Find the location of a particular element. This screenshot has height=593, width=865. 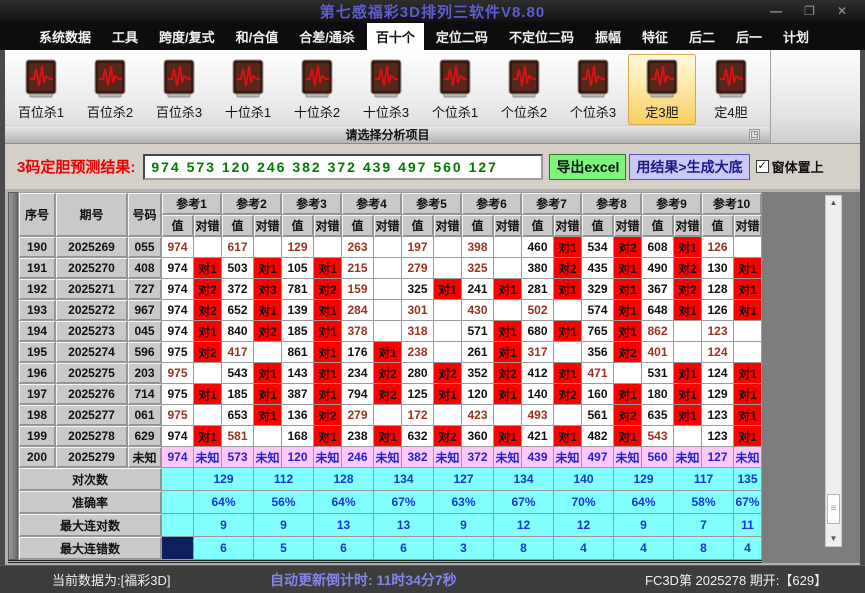

scroll-up-icon: ▲ is located at coordinates (833, 202).